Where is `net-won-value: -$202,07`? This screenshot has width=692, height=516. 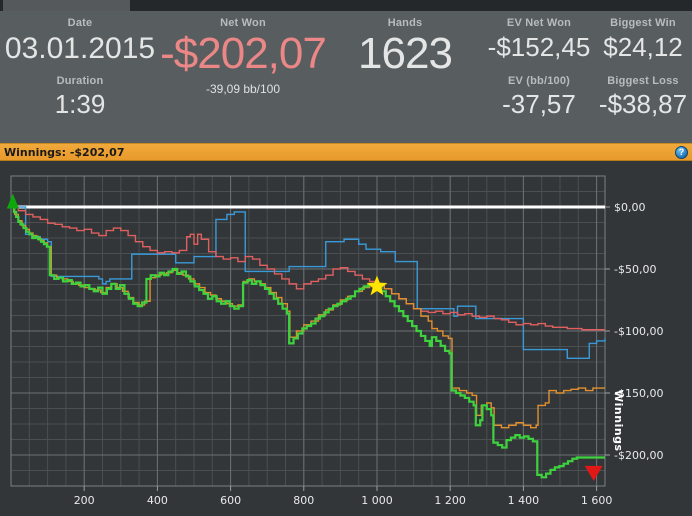
net-won-value: -$202,07 is located at coordinates (243, 53).